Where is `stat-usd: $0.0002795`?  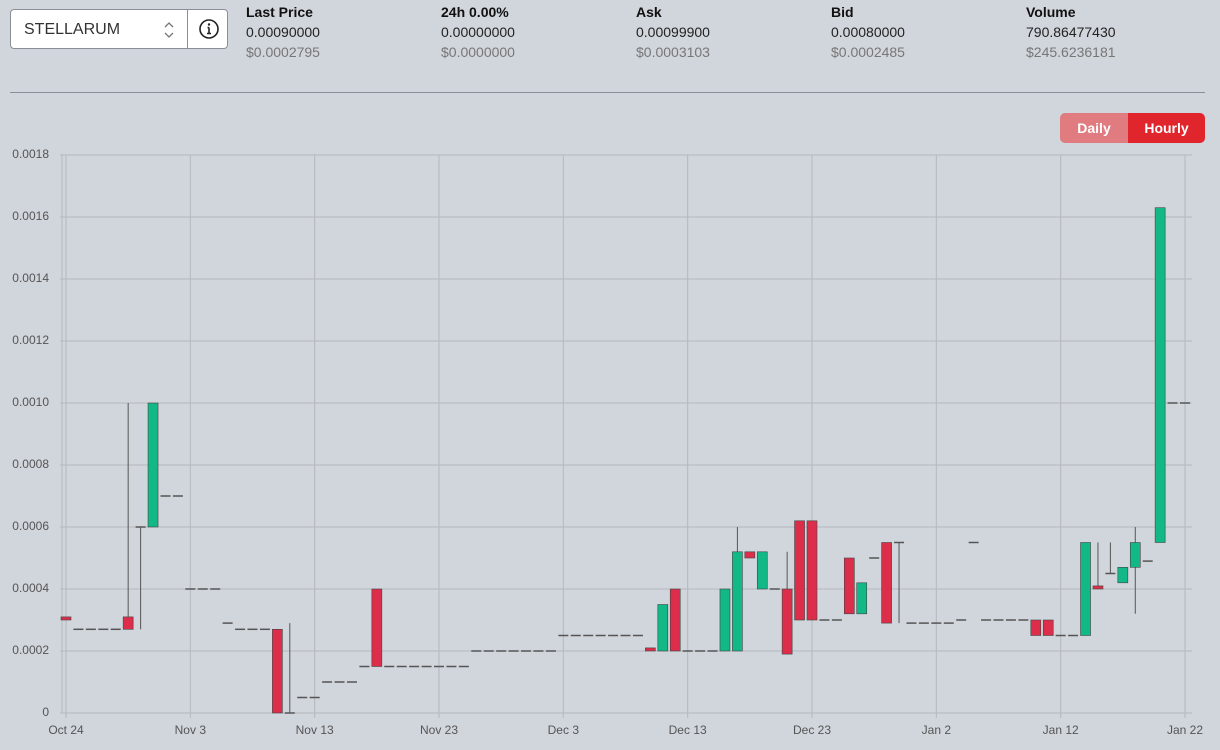
stat-usd: $0.0002795 is located at coordinates (283, 52).